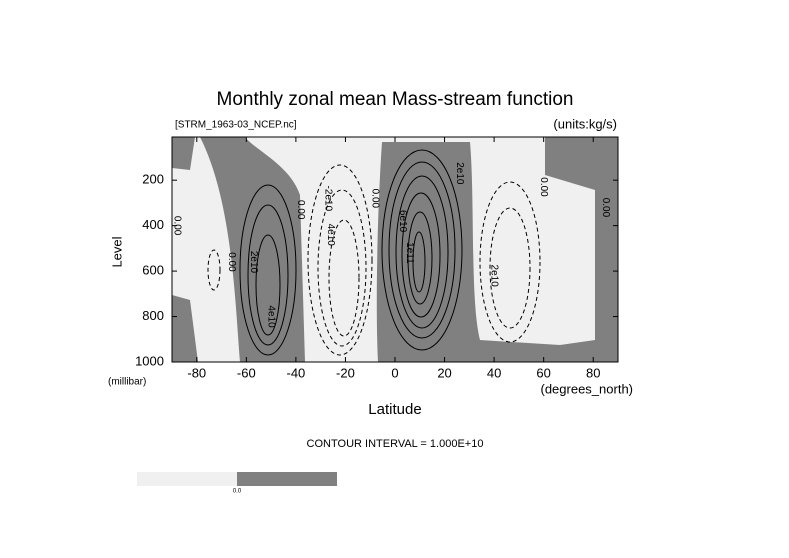 The width and height of the screenshot is (789, 558). I want to click on x-tick-label: 80, so click(593, 372).